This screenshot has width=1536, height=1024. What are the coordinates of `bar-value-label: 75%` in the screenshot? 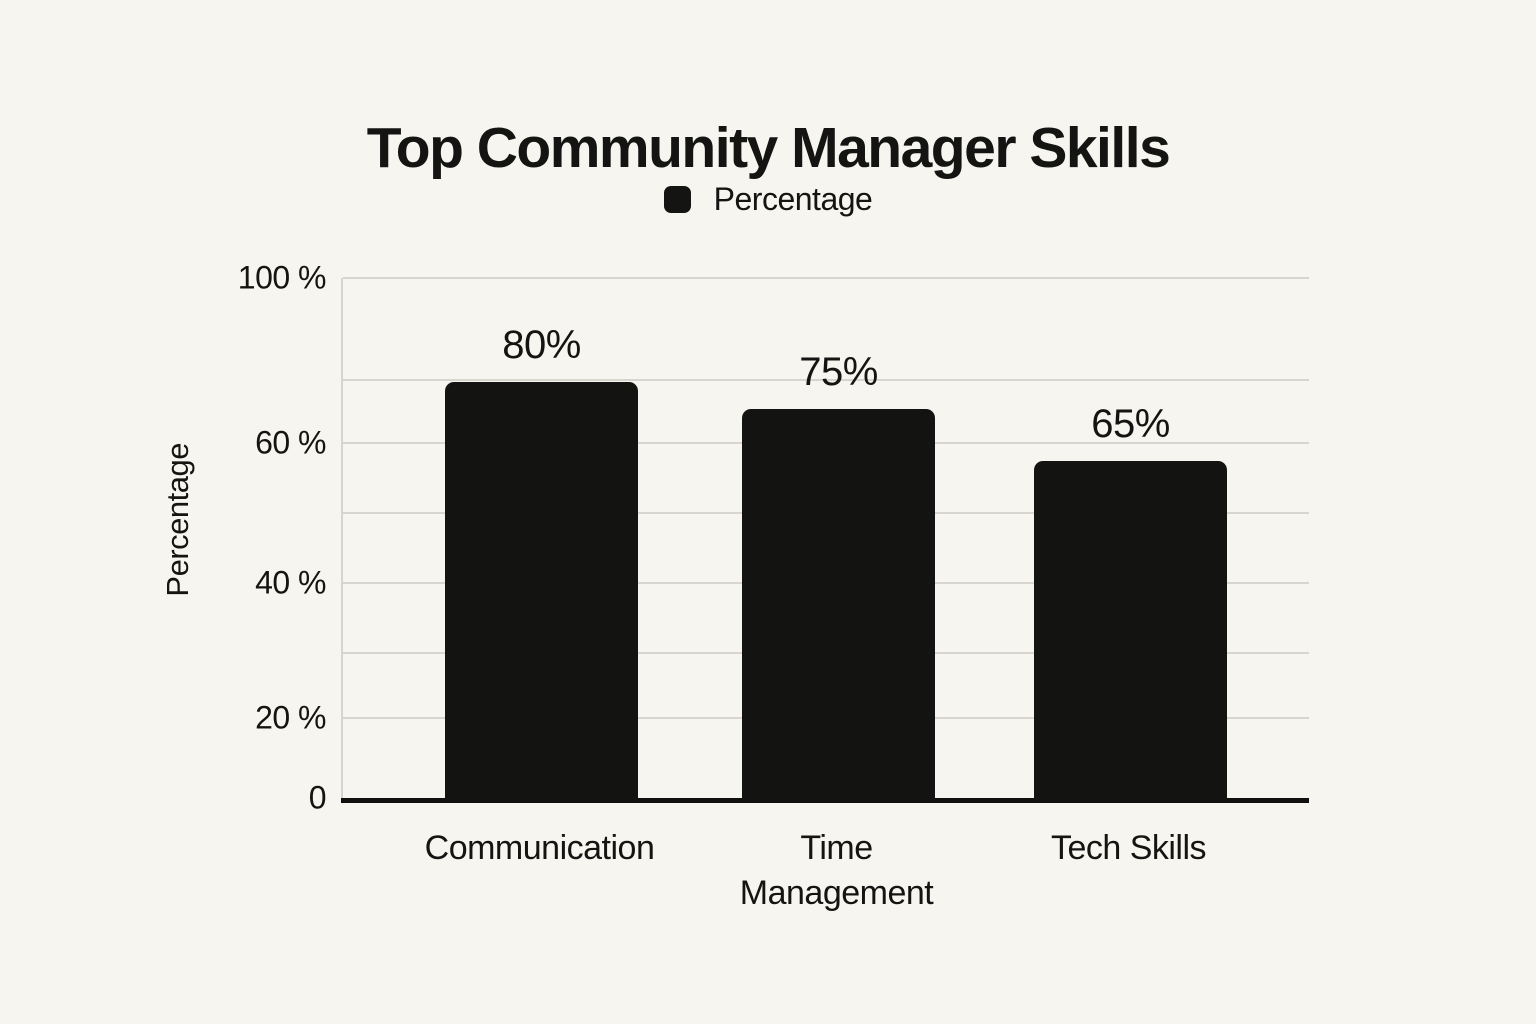 It's located at (838, 371).